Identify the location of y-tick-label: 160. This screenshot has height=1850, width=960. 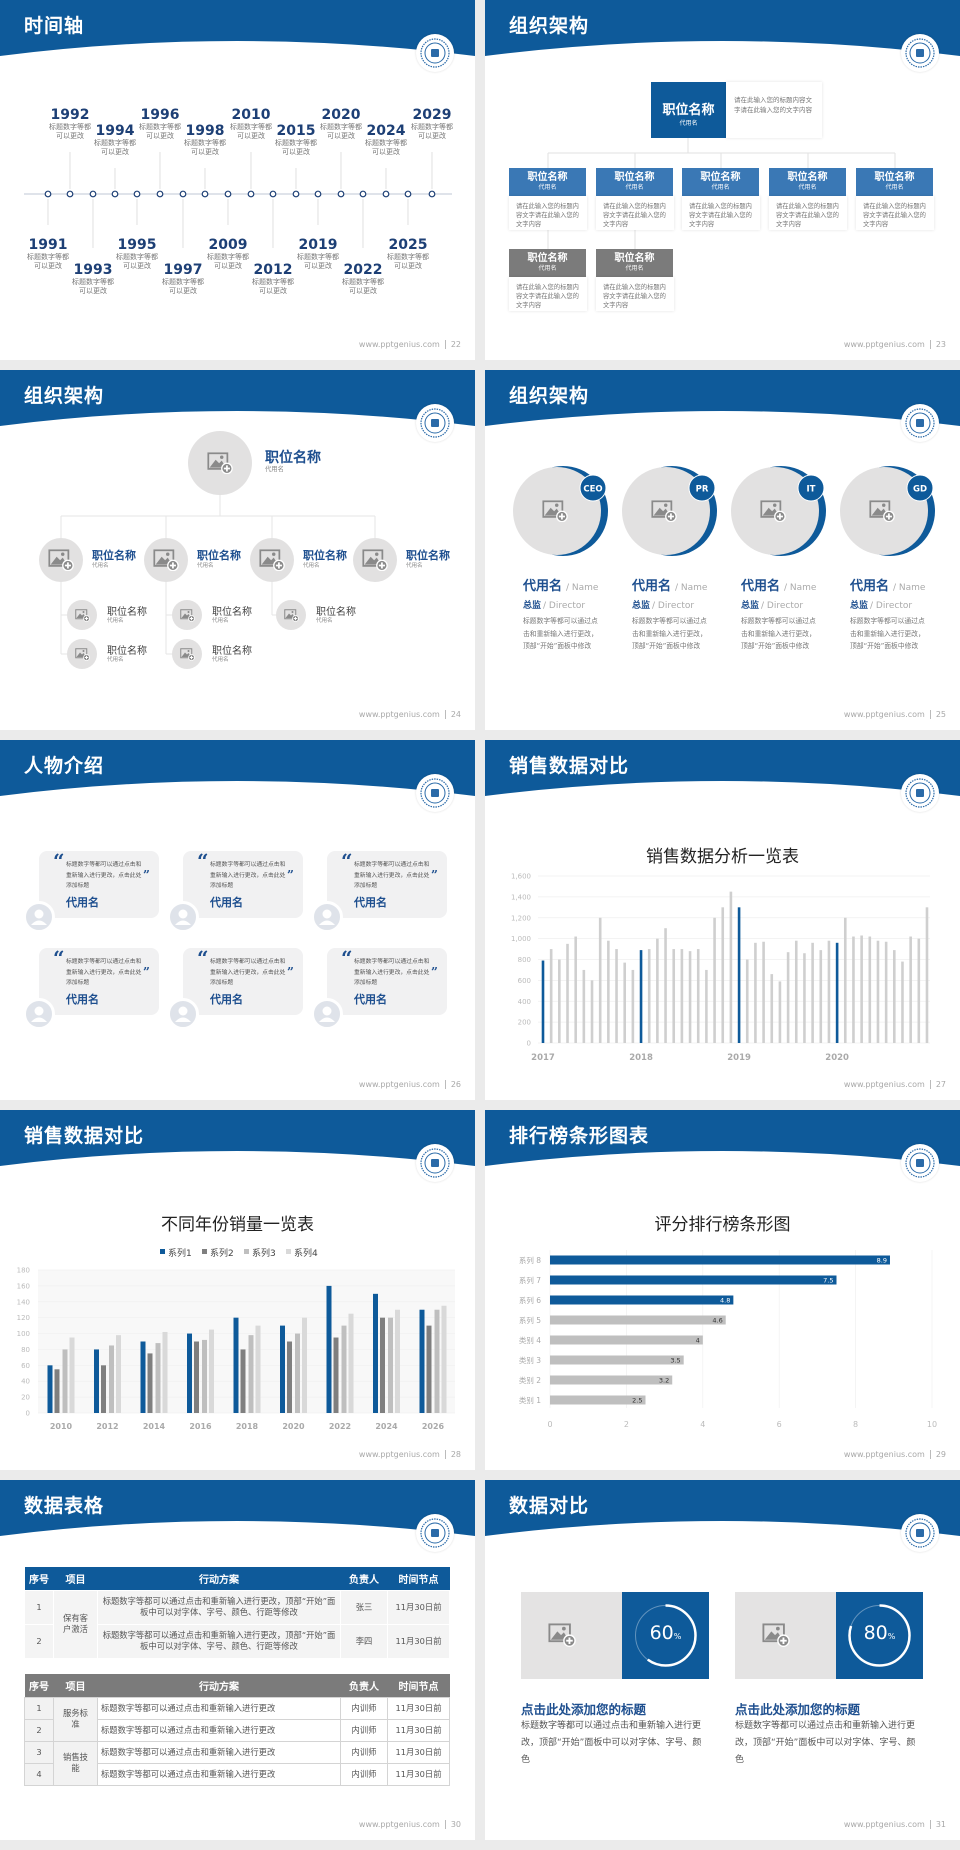
(23, 1286).